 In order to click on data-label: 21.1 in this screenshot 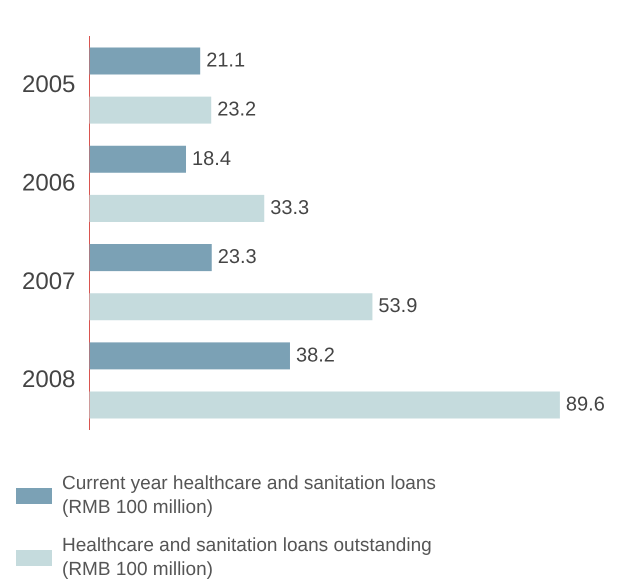, I will do `click(226, 60)`.